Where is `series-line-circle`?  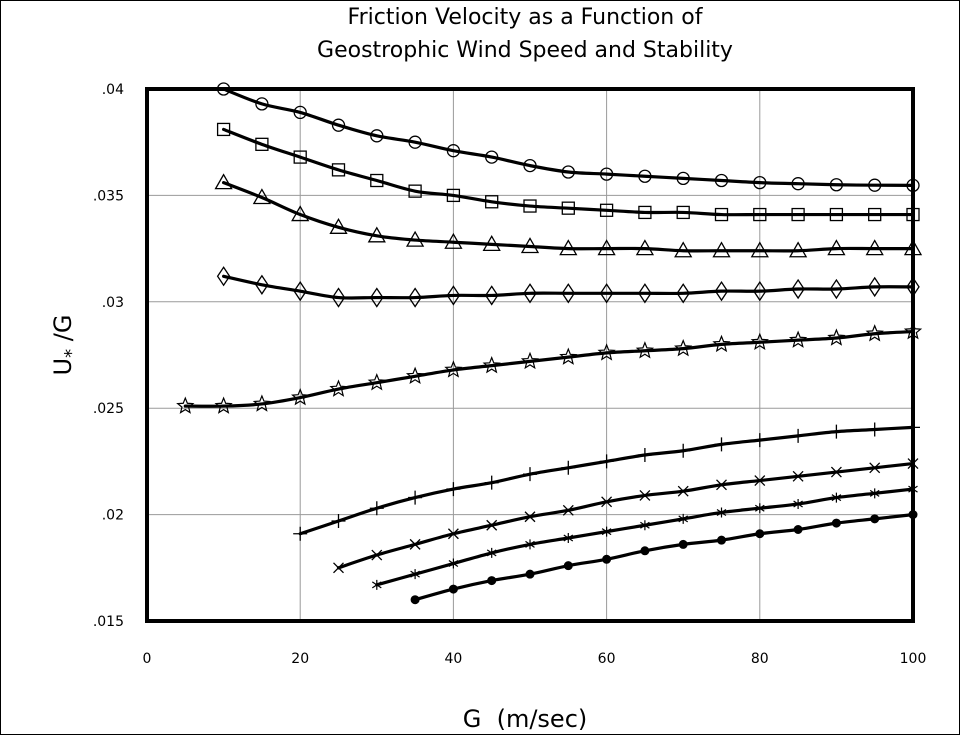
series-line-circle is located at coordinates (568, 137).